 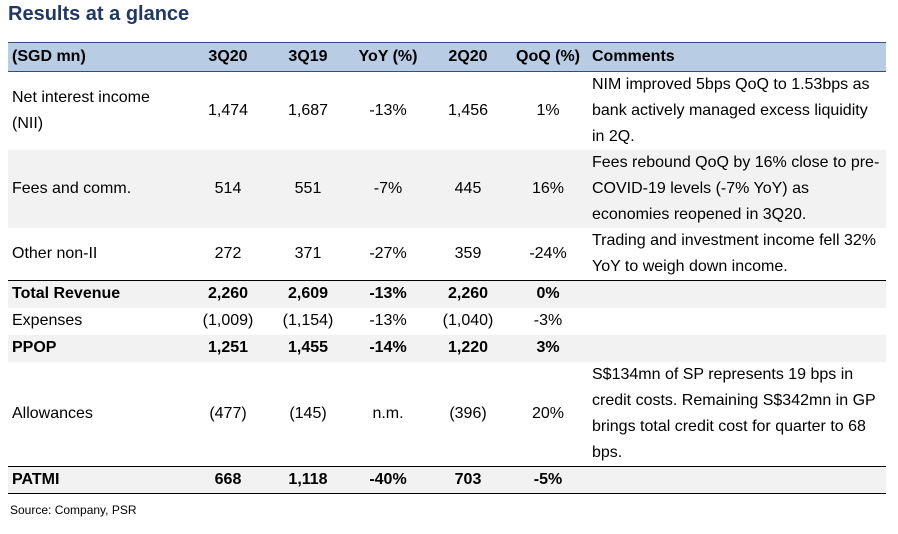 I want to click on table-row: PATMI 668 1,118 -40% 703 -5%, so click(x=447, y=479).